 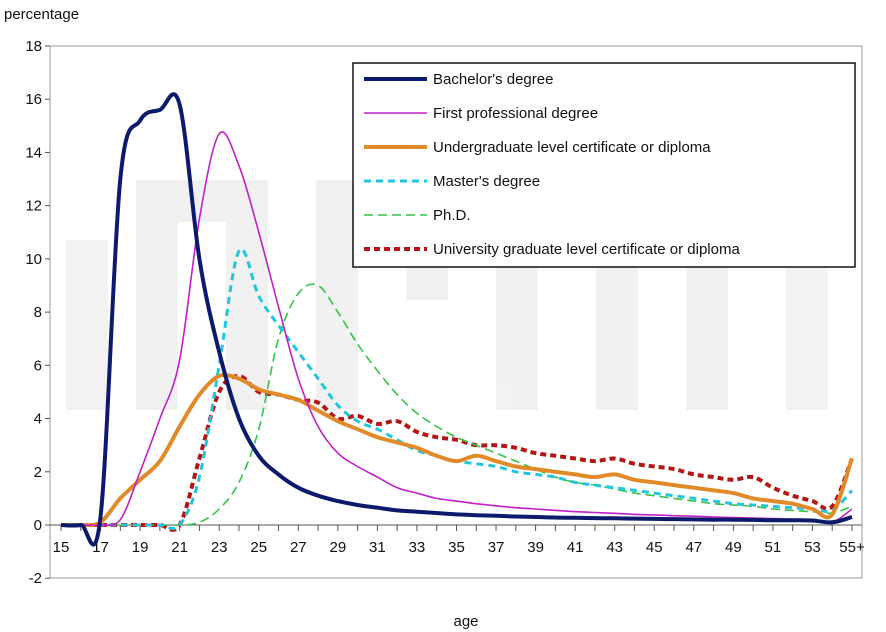 I want to click on x-tick-label: 53, so click(x=812, y=547).